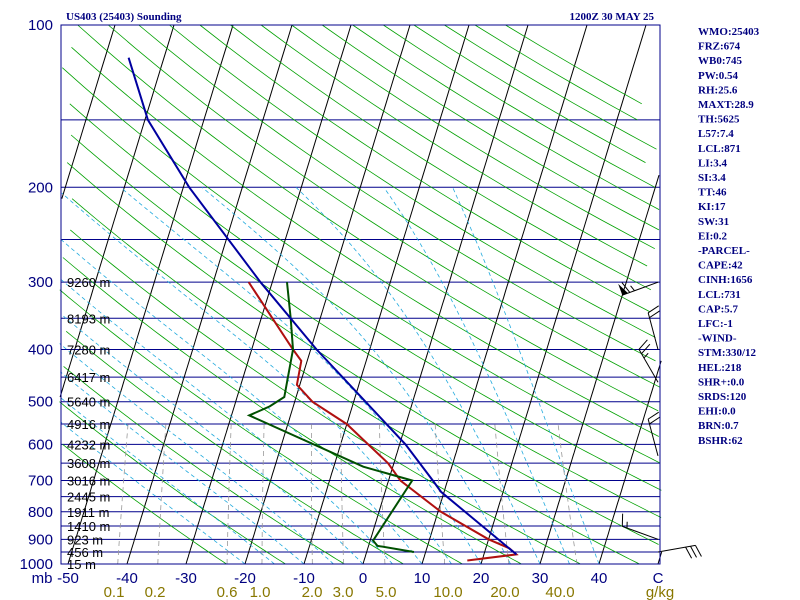  Describe the element at coordinates (726, 105) in the screenshot. I see `index-value: MAXT:28.9` at that location.